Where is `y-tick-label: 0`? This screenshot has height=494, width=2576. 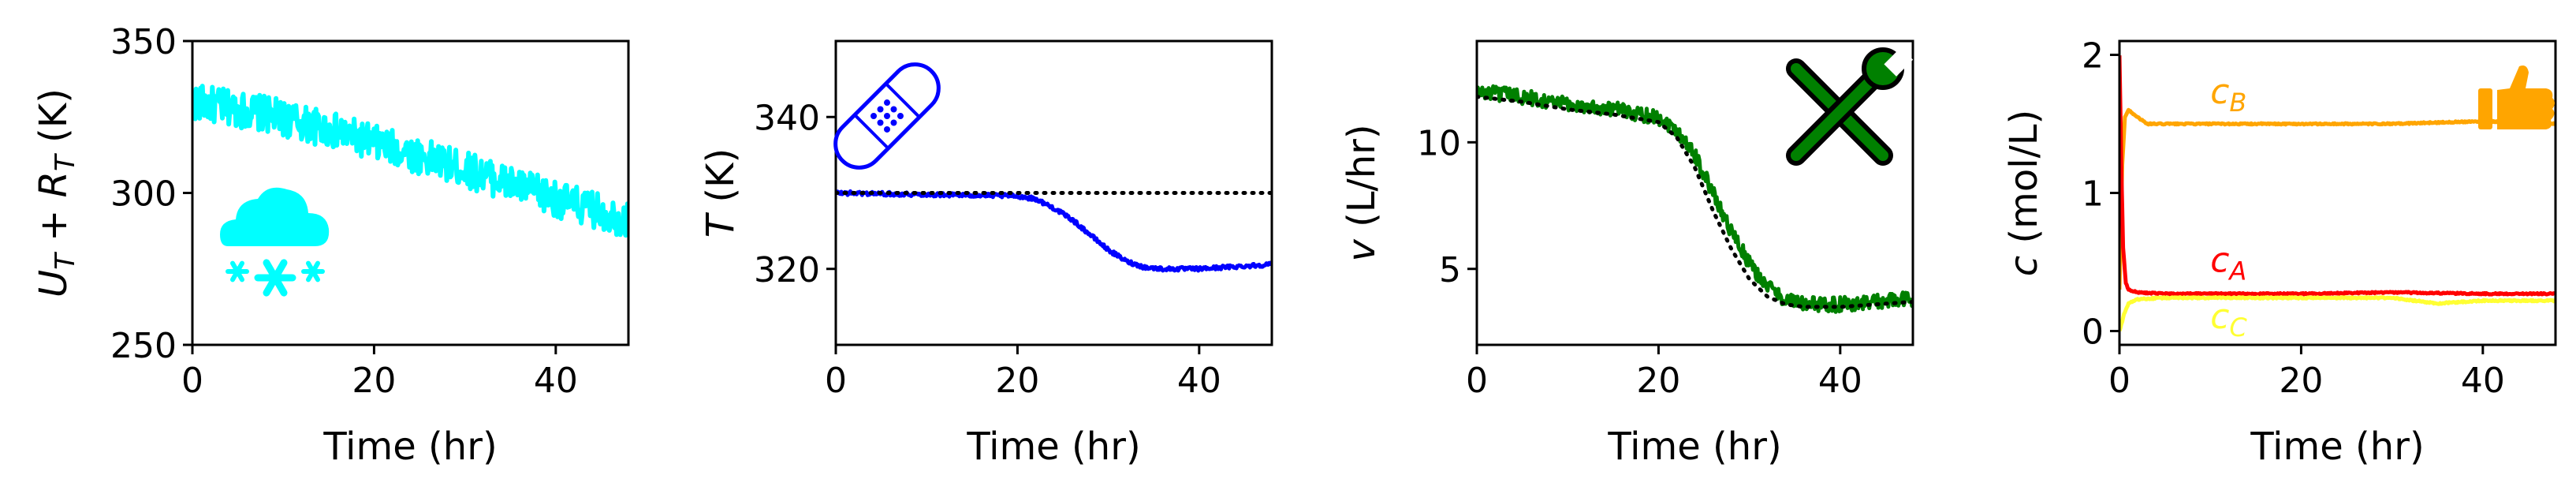 y-tick-label: 0 is located at coordinates (2093, 333).